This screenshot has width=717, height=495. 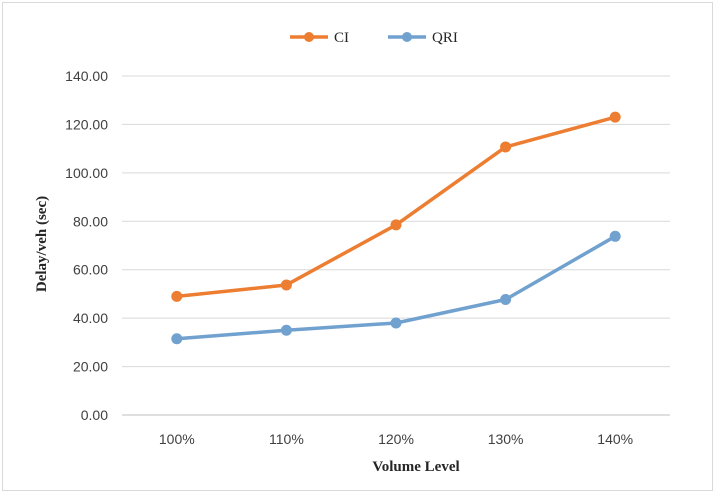 What do you see at coordinates (445, 38) in the screenshot?
I see `legend-label: QRI` at bounding box center [445, 38].